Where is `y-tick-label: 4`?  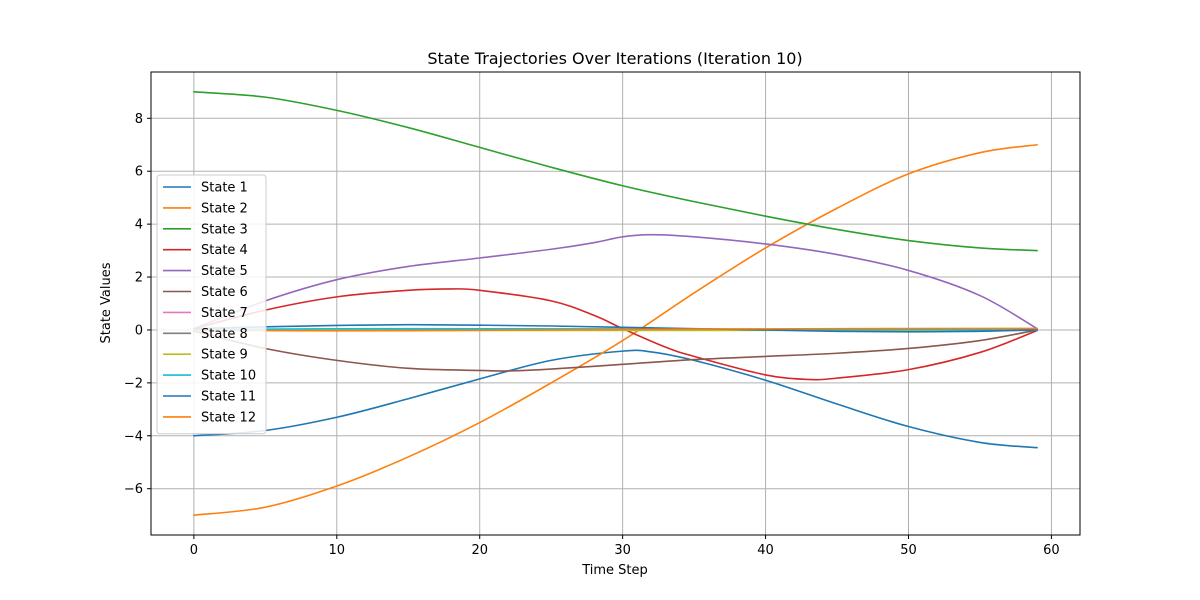
y-tick-label: 4 is located at coordinates (139, 225).